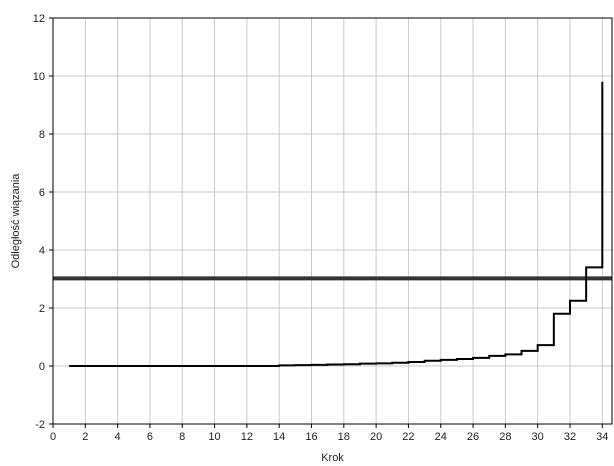 The height and width of the screenshot is (466, 614). I want to click on x-tick-label: 14, so click(279, 437).